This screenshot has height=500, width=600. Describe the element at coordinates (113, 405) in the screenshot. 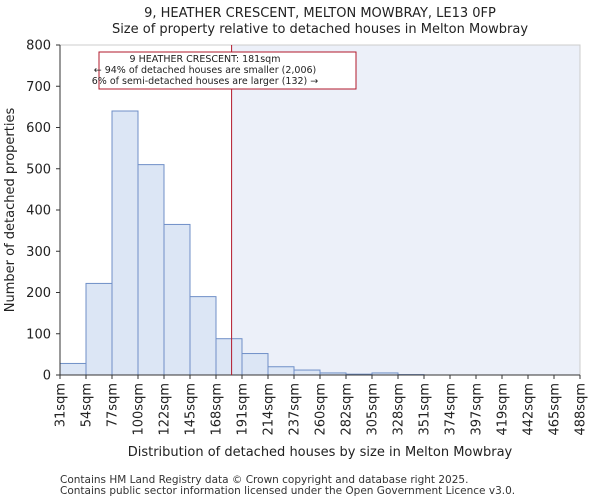

I see `x-tick-label: 77sqm` at that location.